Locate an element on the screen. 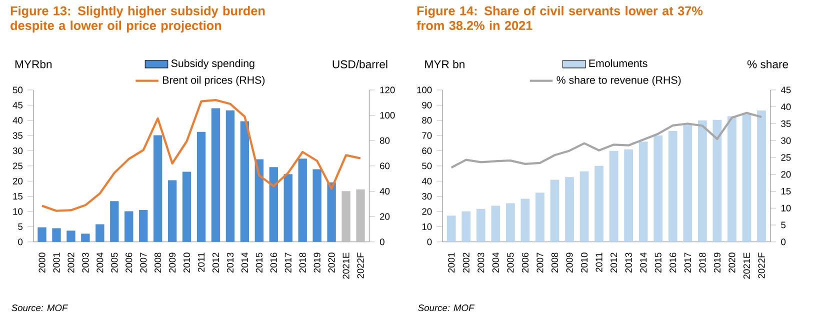  legend-label: Brent oil prices (RHS) is located at coordinates (214, 81).